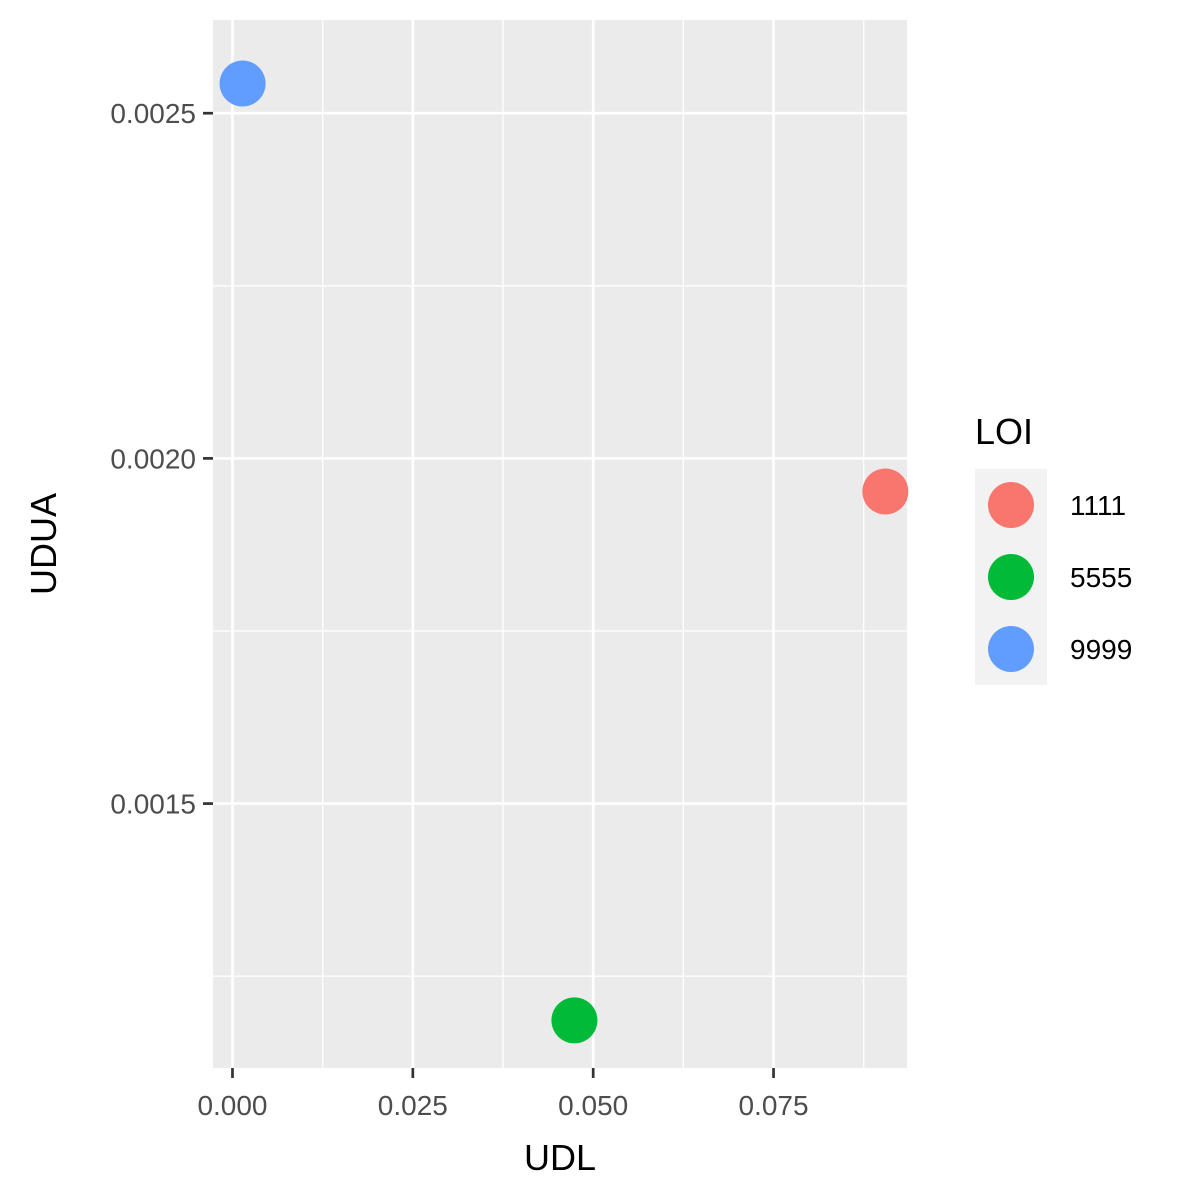  Describe the element at coordinates (232, 1105) in the screenshot. I see `x-tick-label: 0.000` at that location.